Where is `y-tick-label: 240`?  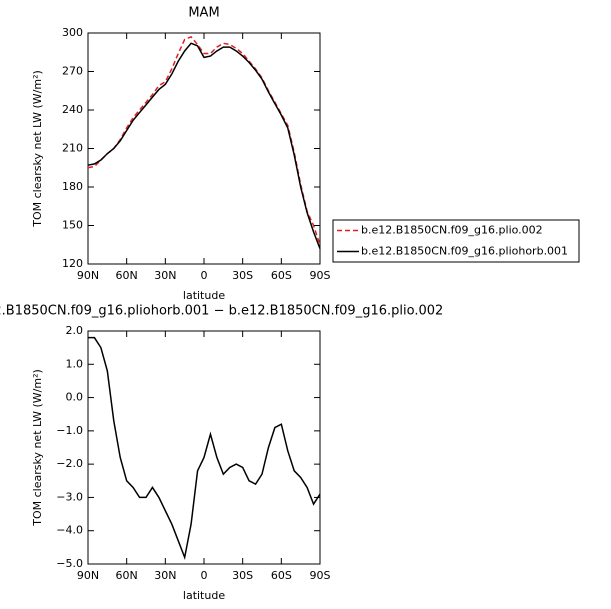
y-tick-label: 240 is located at coordinates (72, 109).